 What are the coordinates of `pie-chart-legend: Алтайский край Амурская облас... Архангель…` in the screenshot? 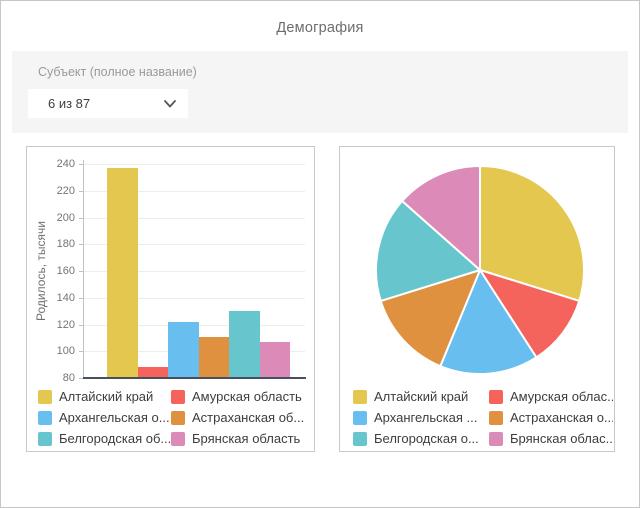 It's located at (476, 417).